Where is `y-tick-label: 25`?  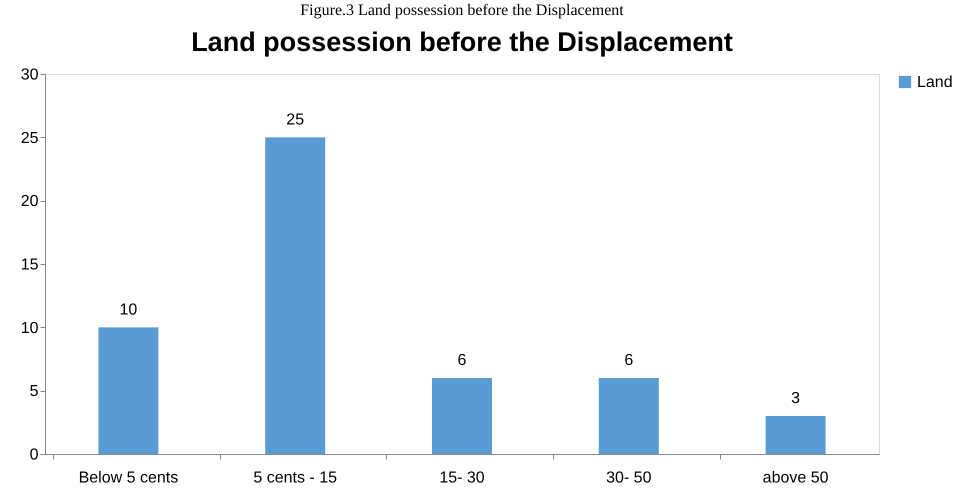 y-tick-label: 25 is located at coordinates (29, 138).